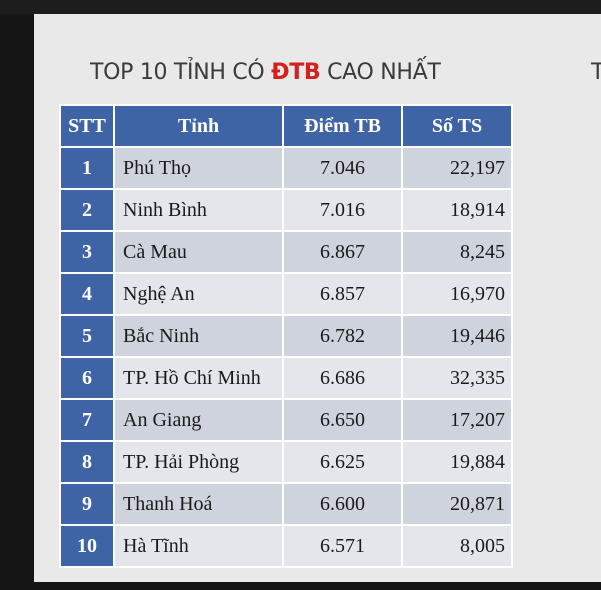 Image resolution: width=601 pixels, height=590 pixels. What do you see at coordinates (198, 294) in the screenshot?
I see `cell-tinh: Nghệ An` at bounding box center [198, 294].